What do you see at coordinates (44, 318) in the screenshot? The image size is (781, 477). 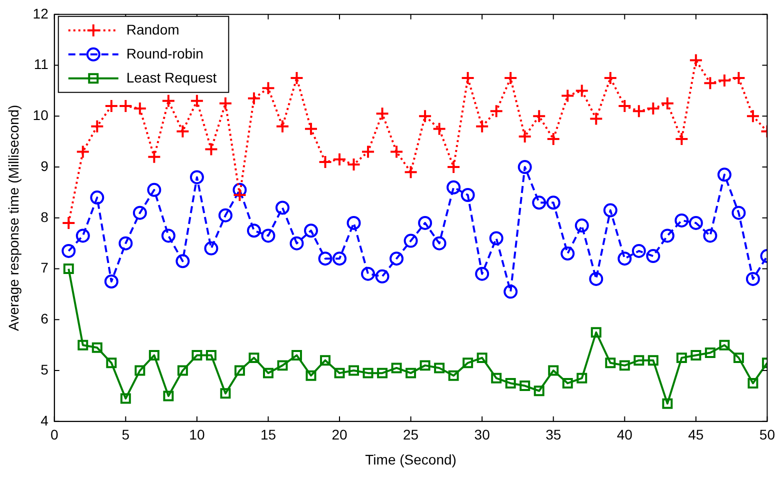 I see `y-tick-label: 6` at bounding box center [44, 318].